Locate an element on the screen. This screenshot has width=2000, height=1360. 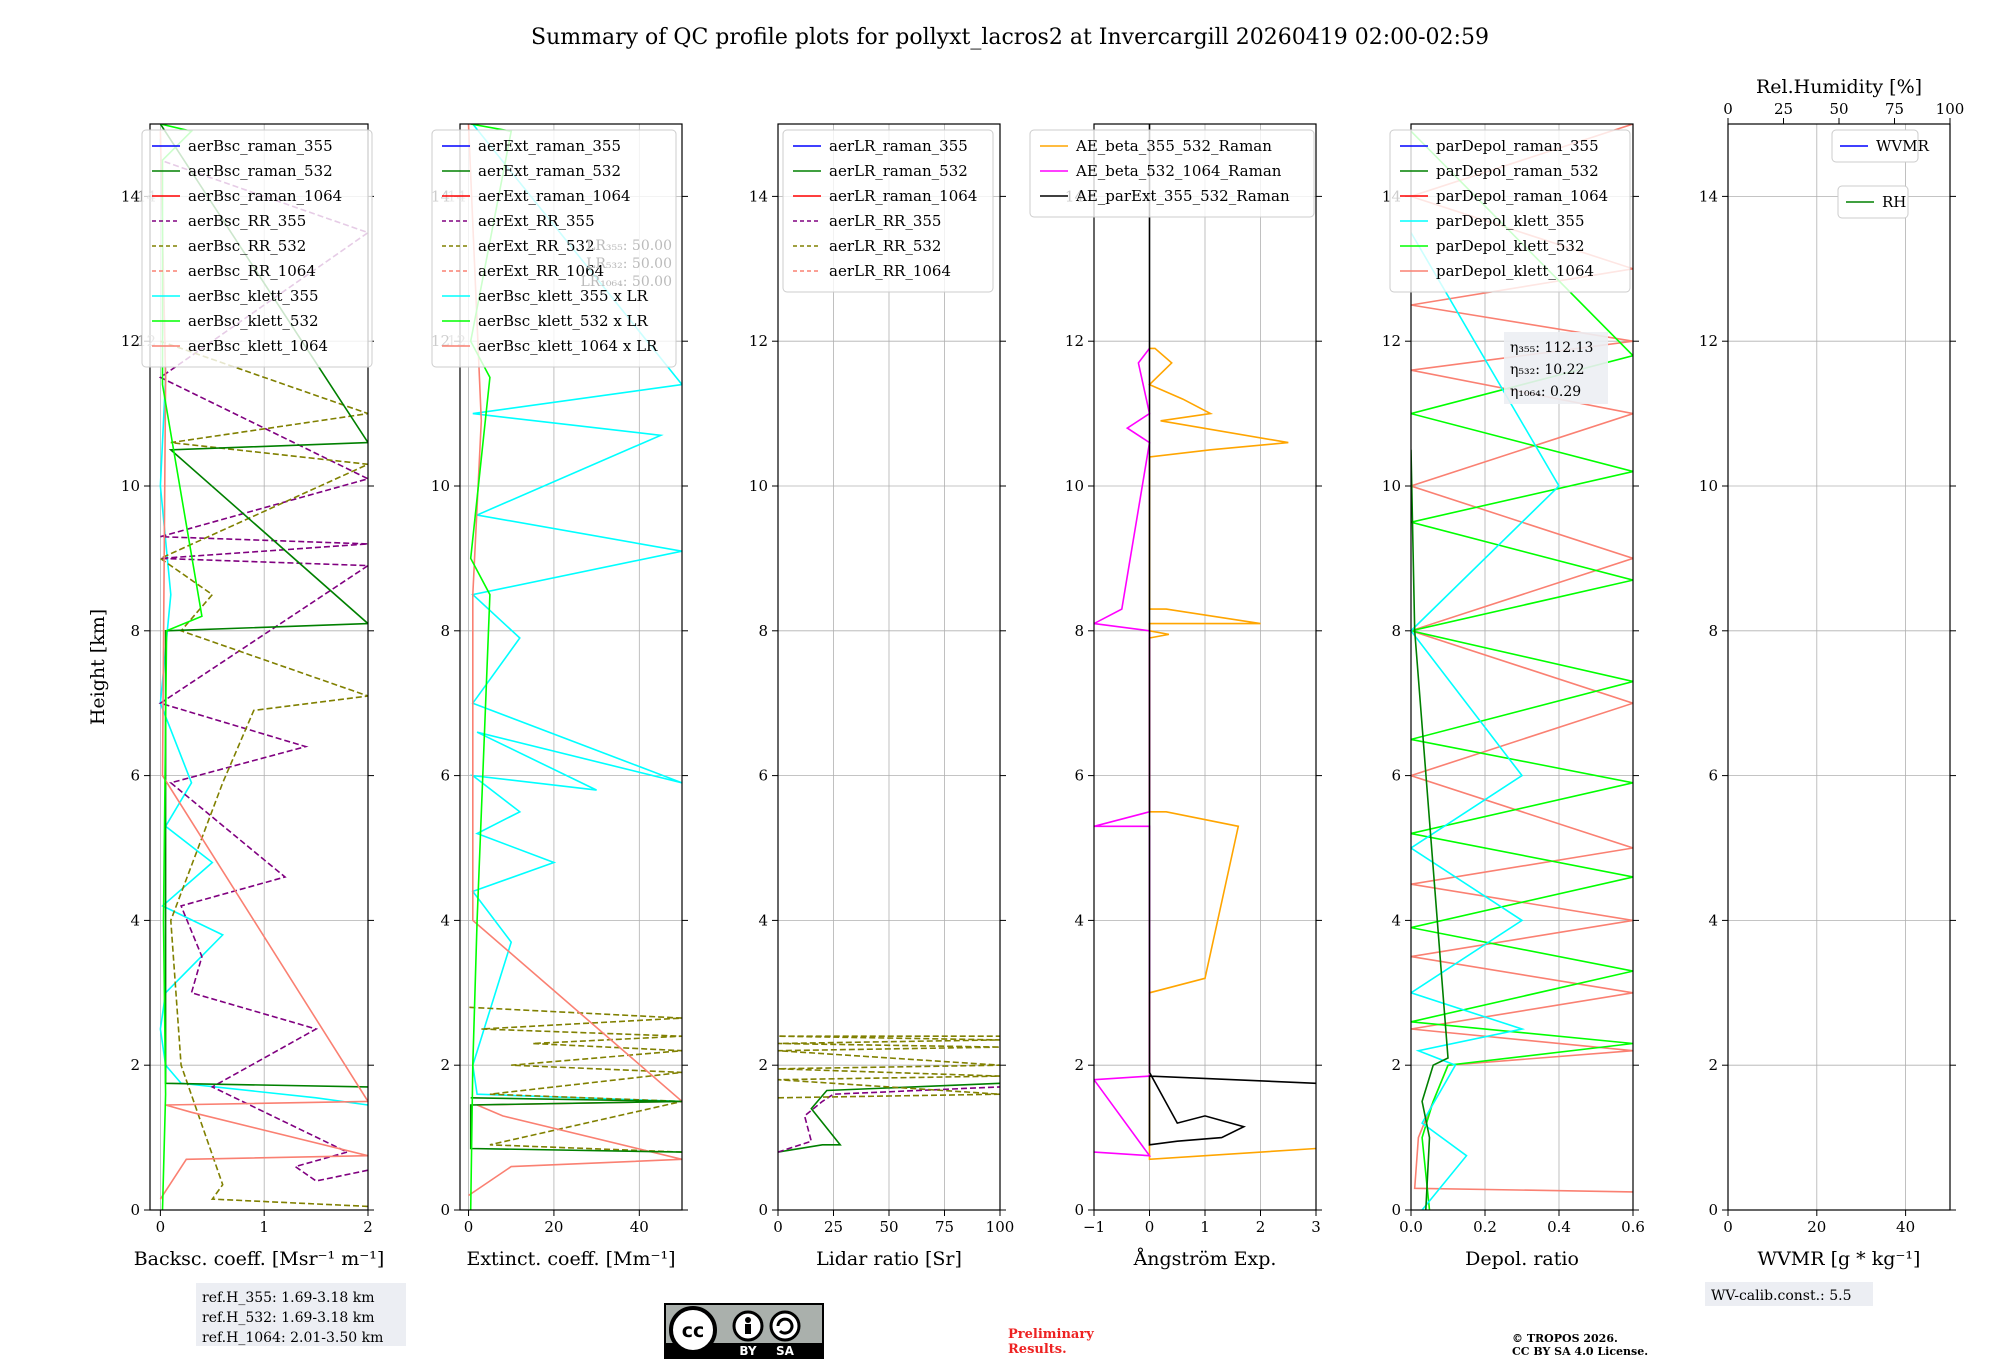
copyright-note: © TROPOS 2026. CC BY SA 4.0 License. is located at coordinates (1580, 1345).